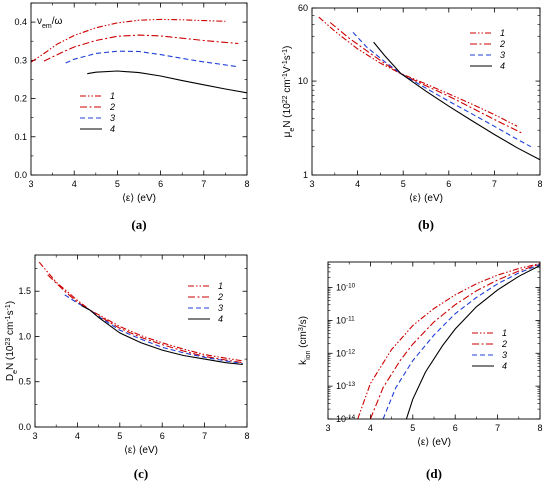  What do you see at coordinates (350, 318) in the screenshot?
I see `y-tick-exponent: -11` at bounding box center [350, 318].